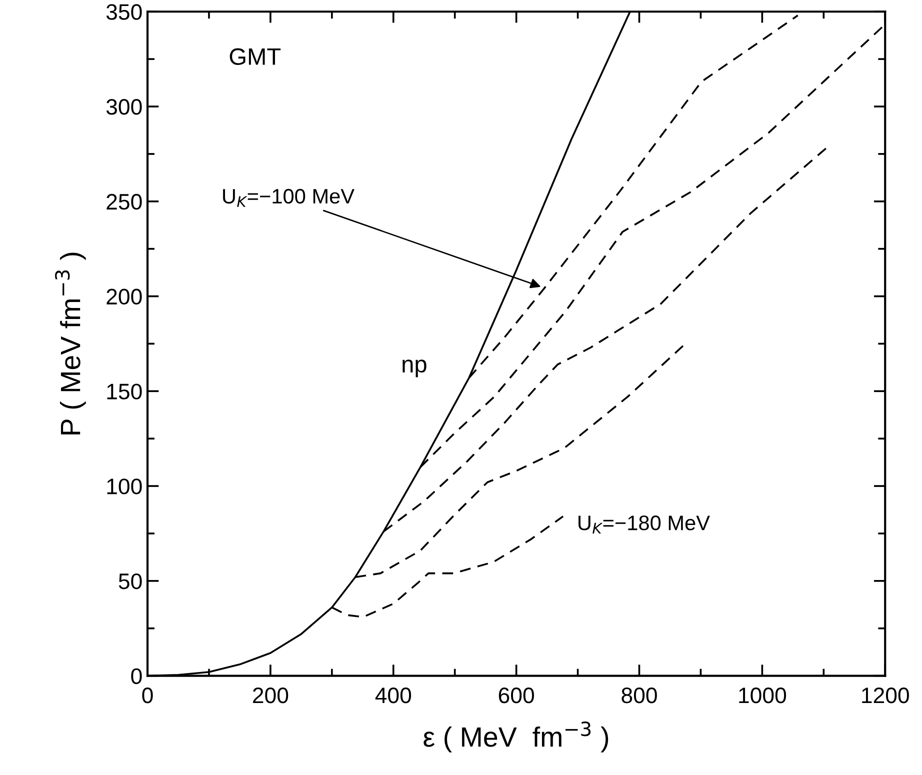 Image resolution: width=922 pixels, height=775 pixels. I want to click on y-tick-label: 100, so click(124, 486).